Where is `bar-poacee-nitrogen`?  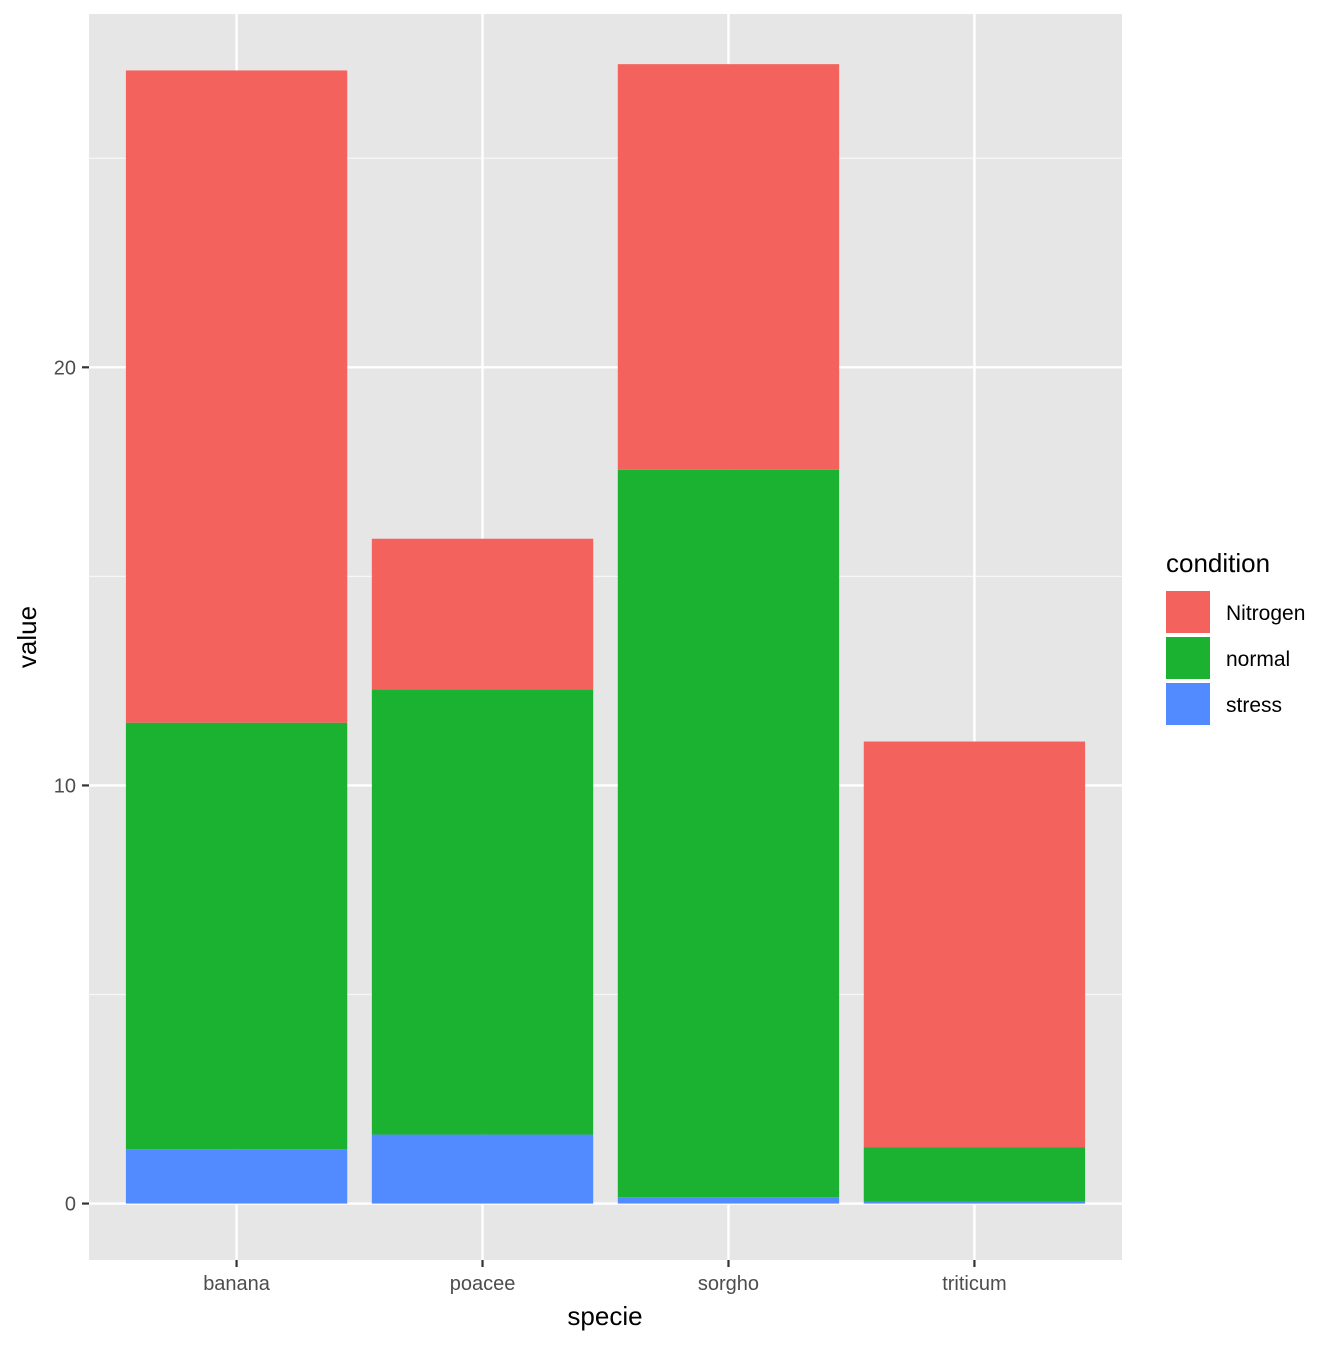
bar-poacee-nitrogen is located at coordinates (482, 614).